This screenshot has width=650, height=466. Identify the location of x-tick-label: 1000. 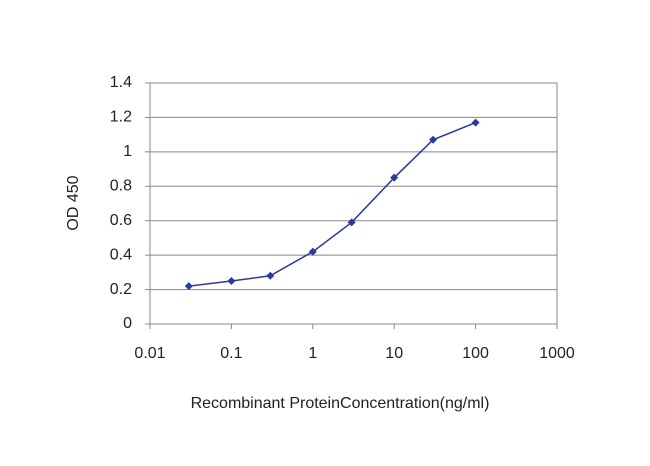
(557, 353).